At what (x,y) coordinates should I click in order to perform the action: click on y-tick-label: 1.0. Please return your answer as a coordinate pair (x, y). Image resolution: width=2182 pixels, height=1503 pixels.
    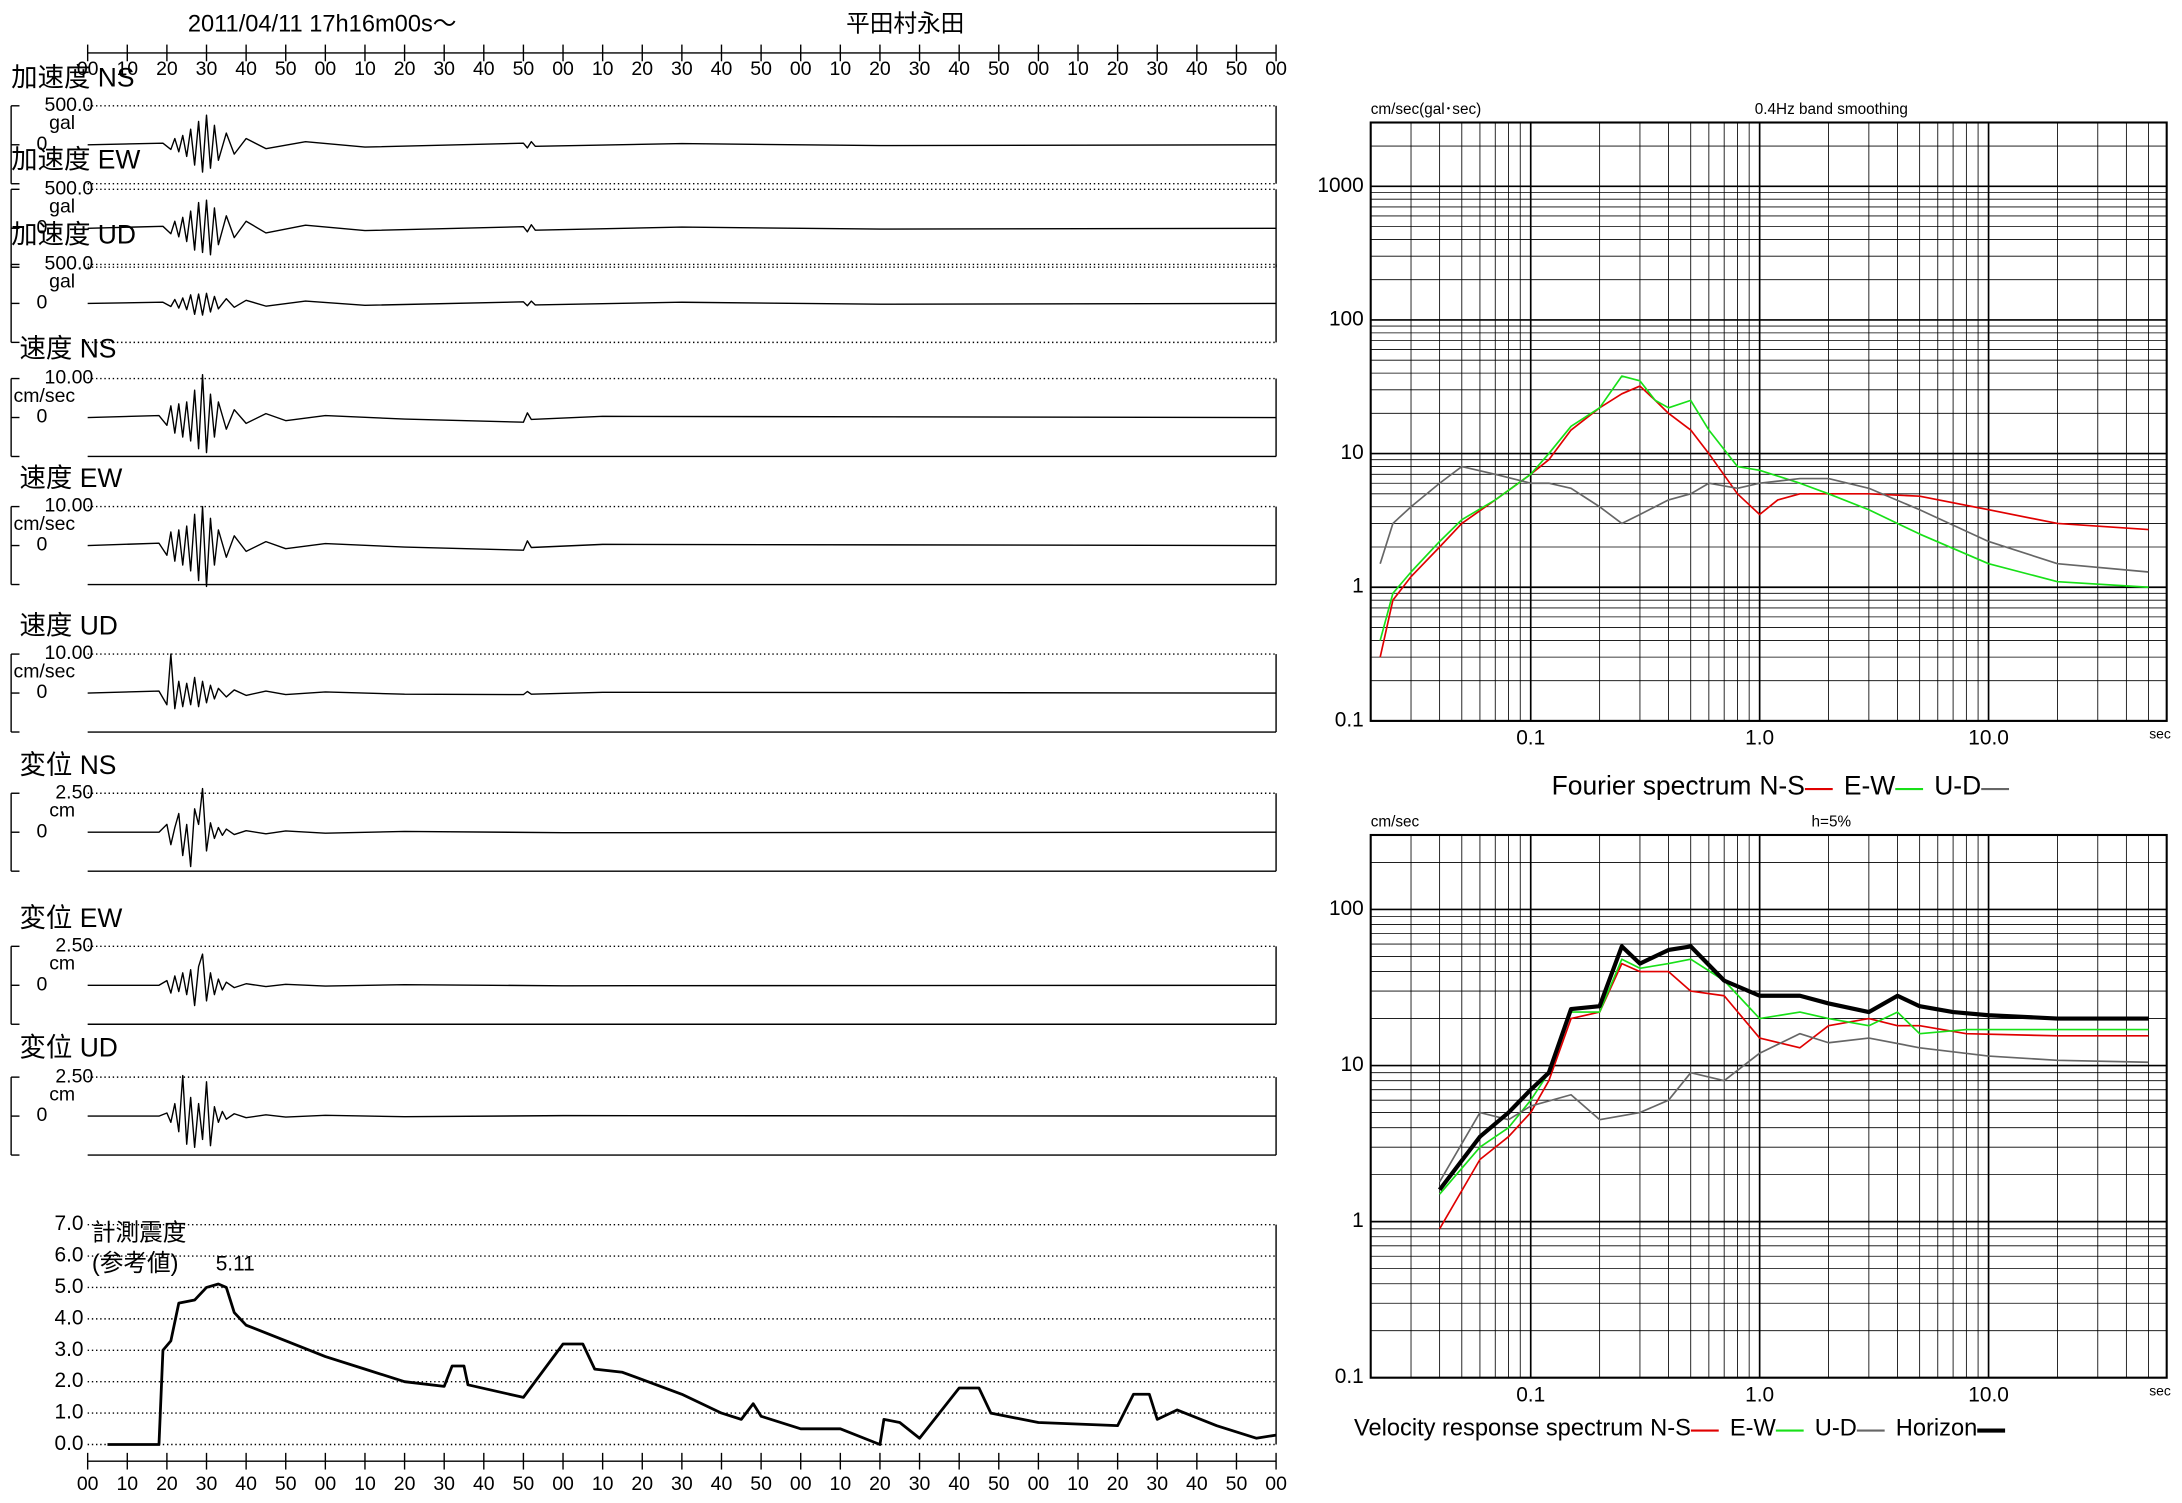
    Looking at the image, I should click on (68, 1412).